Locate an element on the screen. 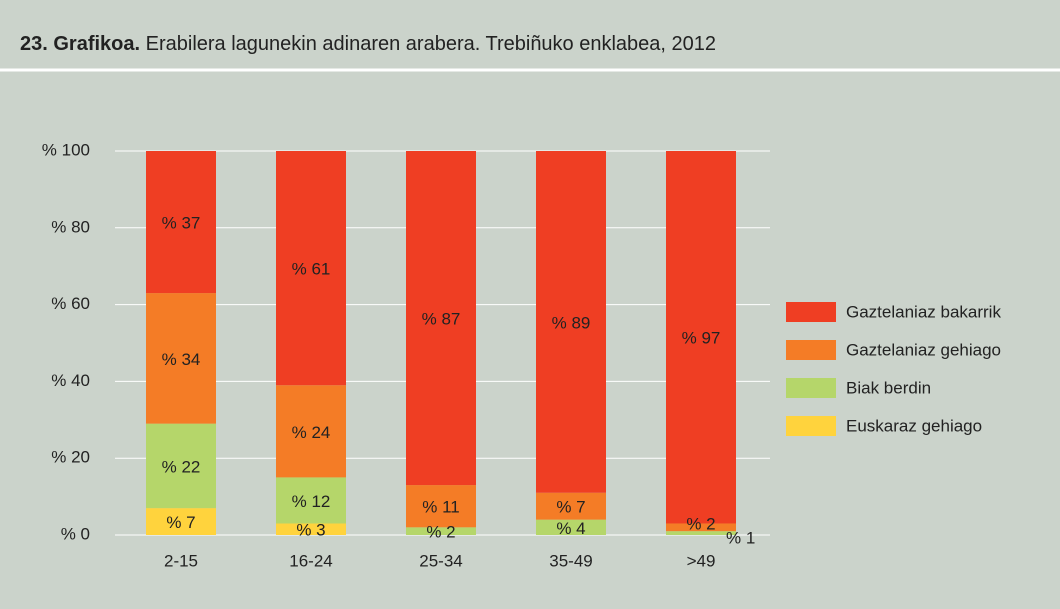  legend-label: Gaztelaniaz gehiago is located at coordinates (923, 349).